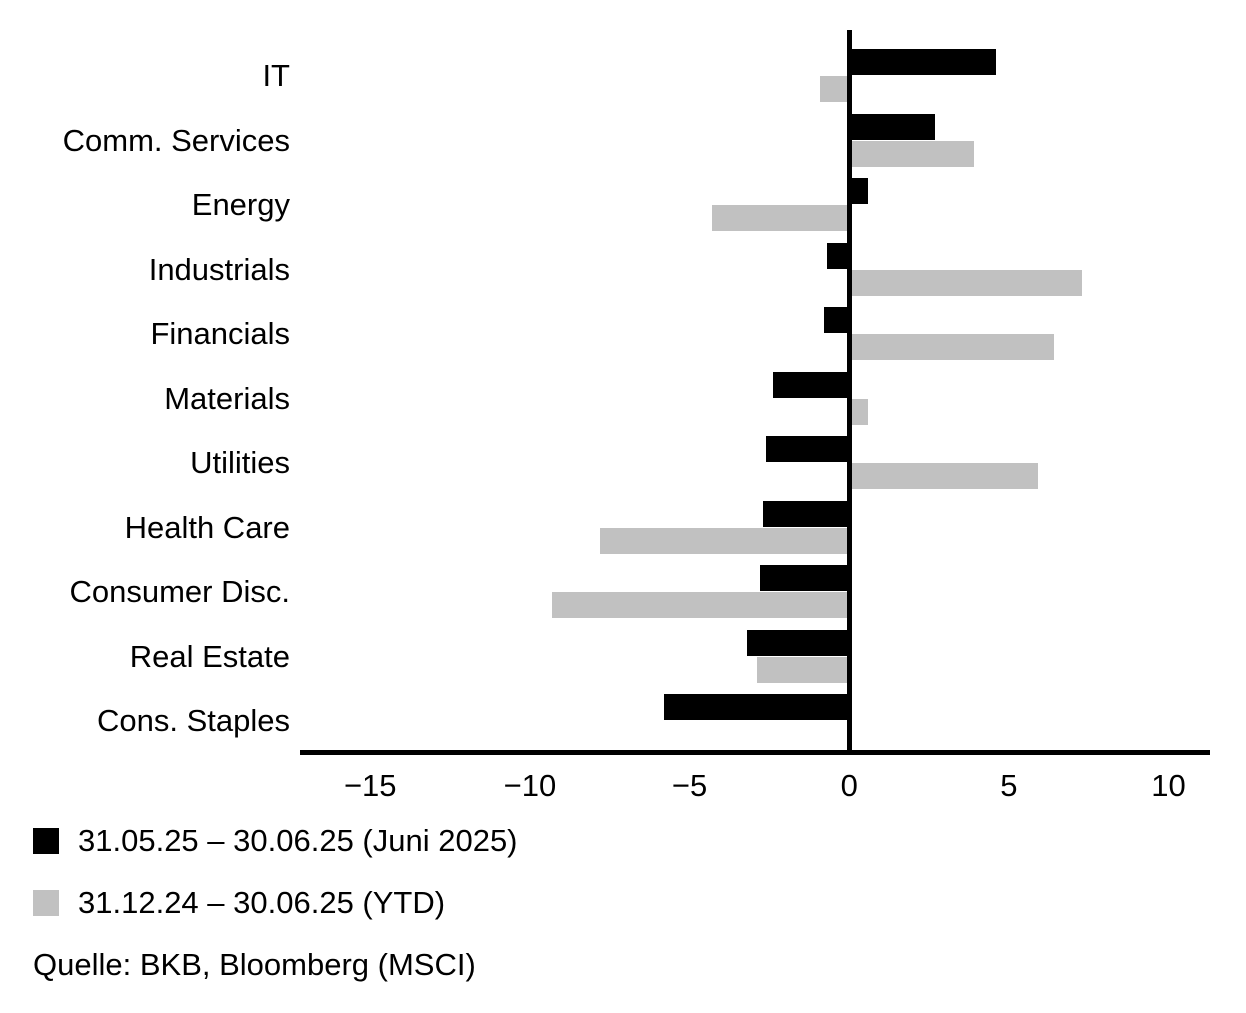 This screenshot has height=1013, width=1246. I want to click on bar-ytd-utilities, so click(943, 476).